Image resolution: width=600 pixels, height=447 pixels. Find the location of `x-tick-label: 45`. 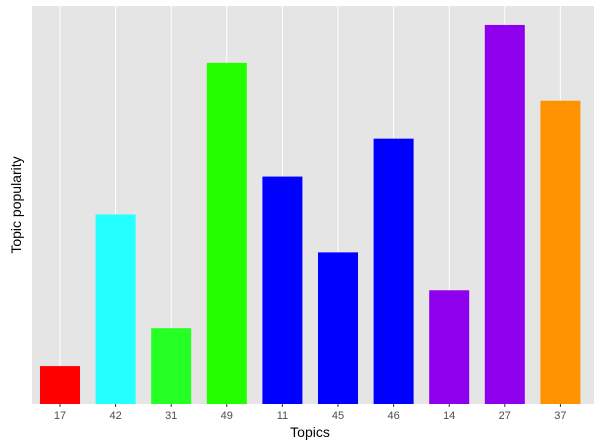

x-tick-label: 45 is located at coordinates (338, 416).